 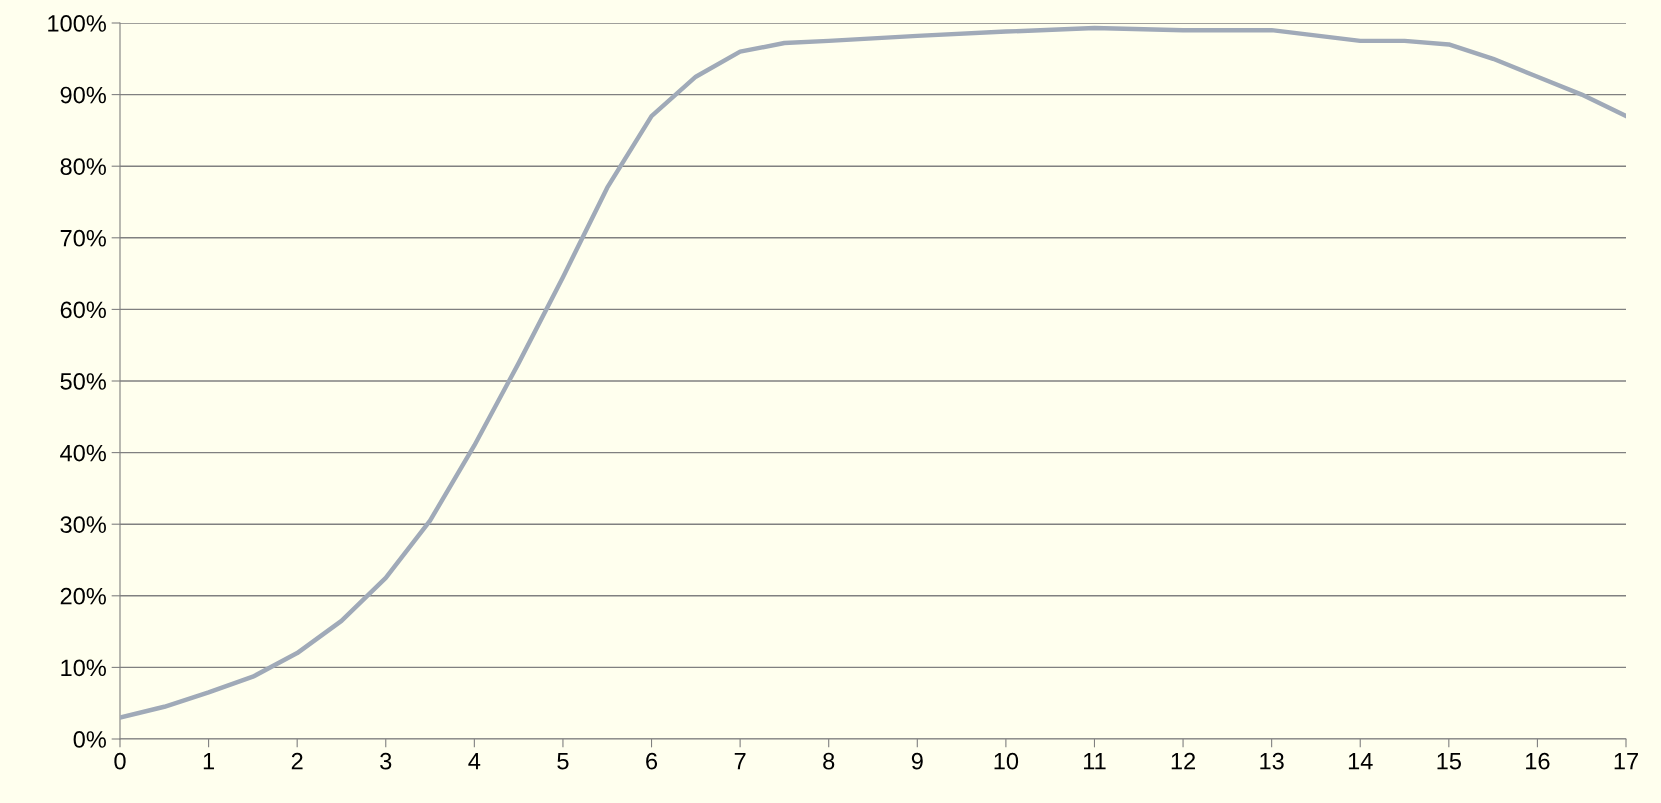 What do you see at coordinates (77, 23) in the screenshot?
I see `y-tick-label: 100%` at bounding box center [77, 23].